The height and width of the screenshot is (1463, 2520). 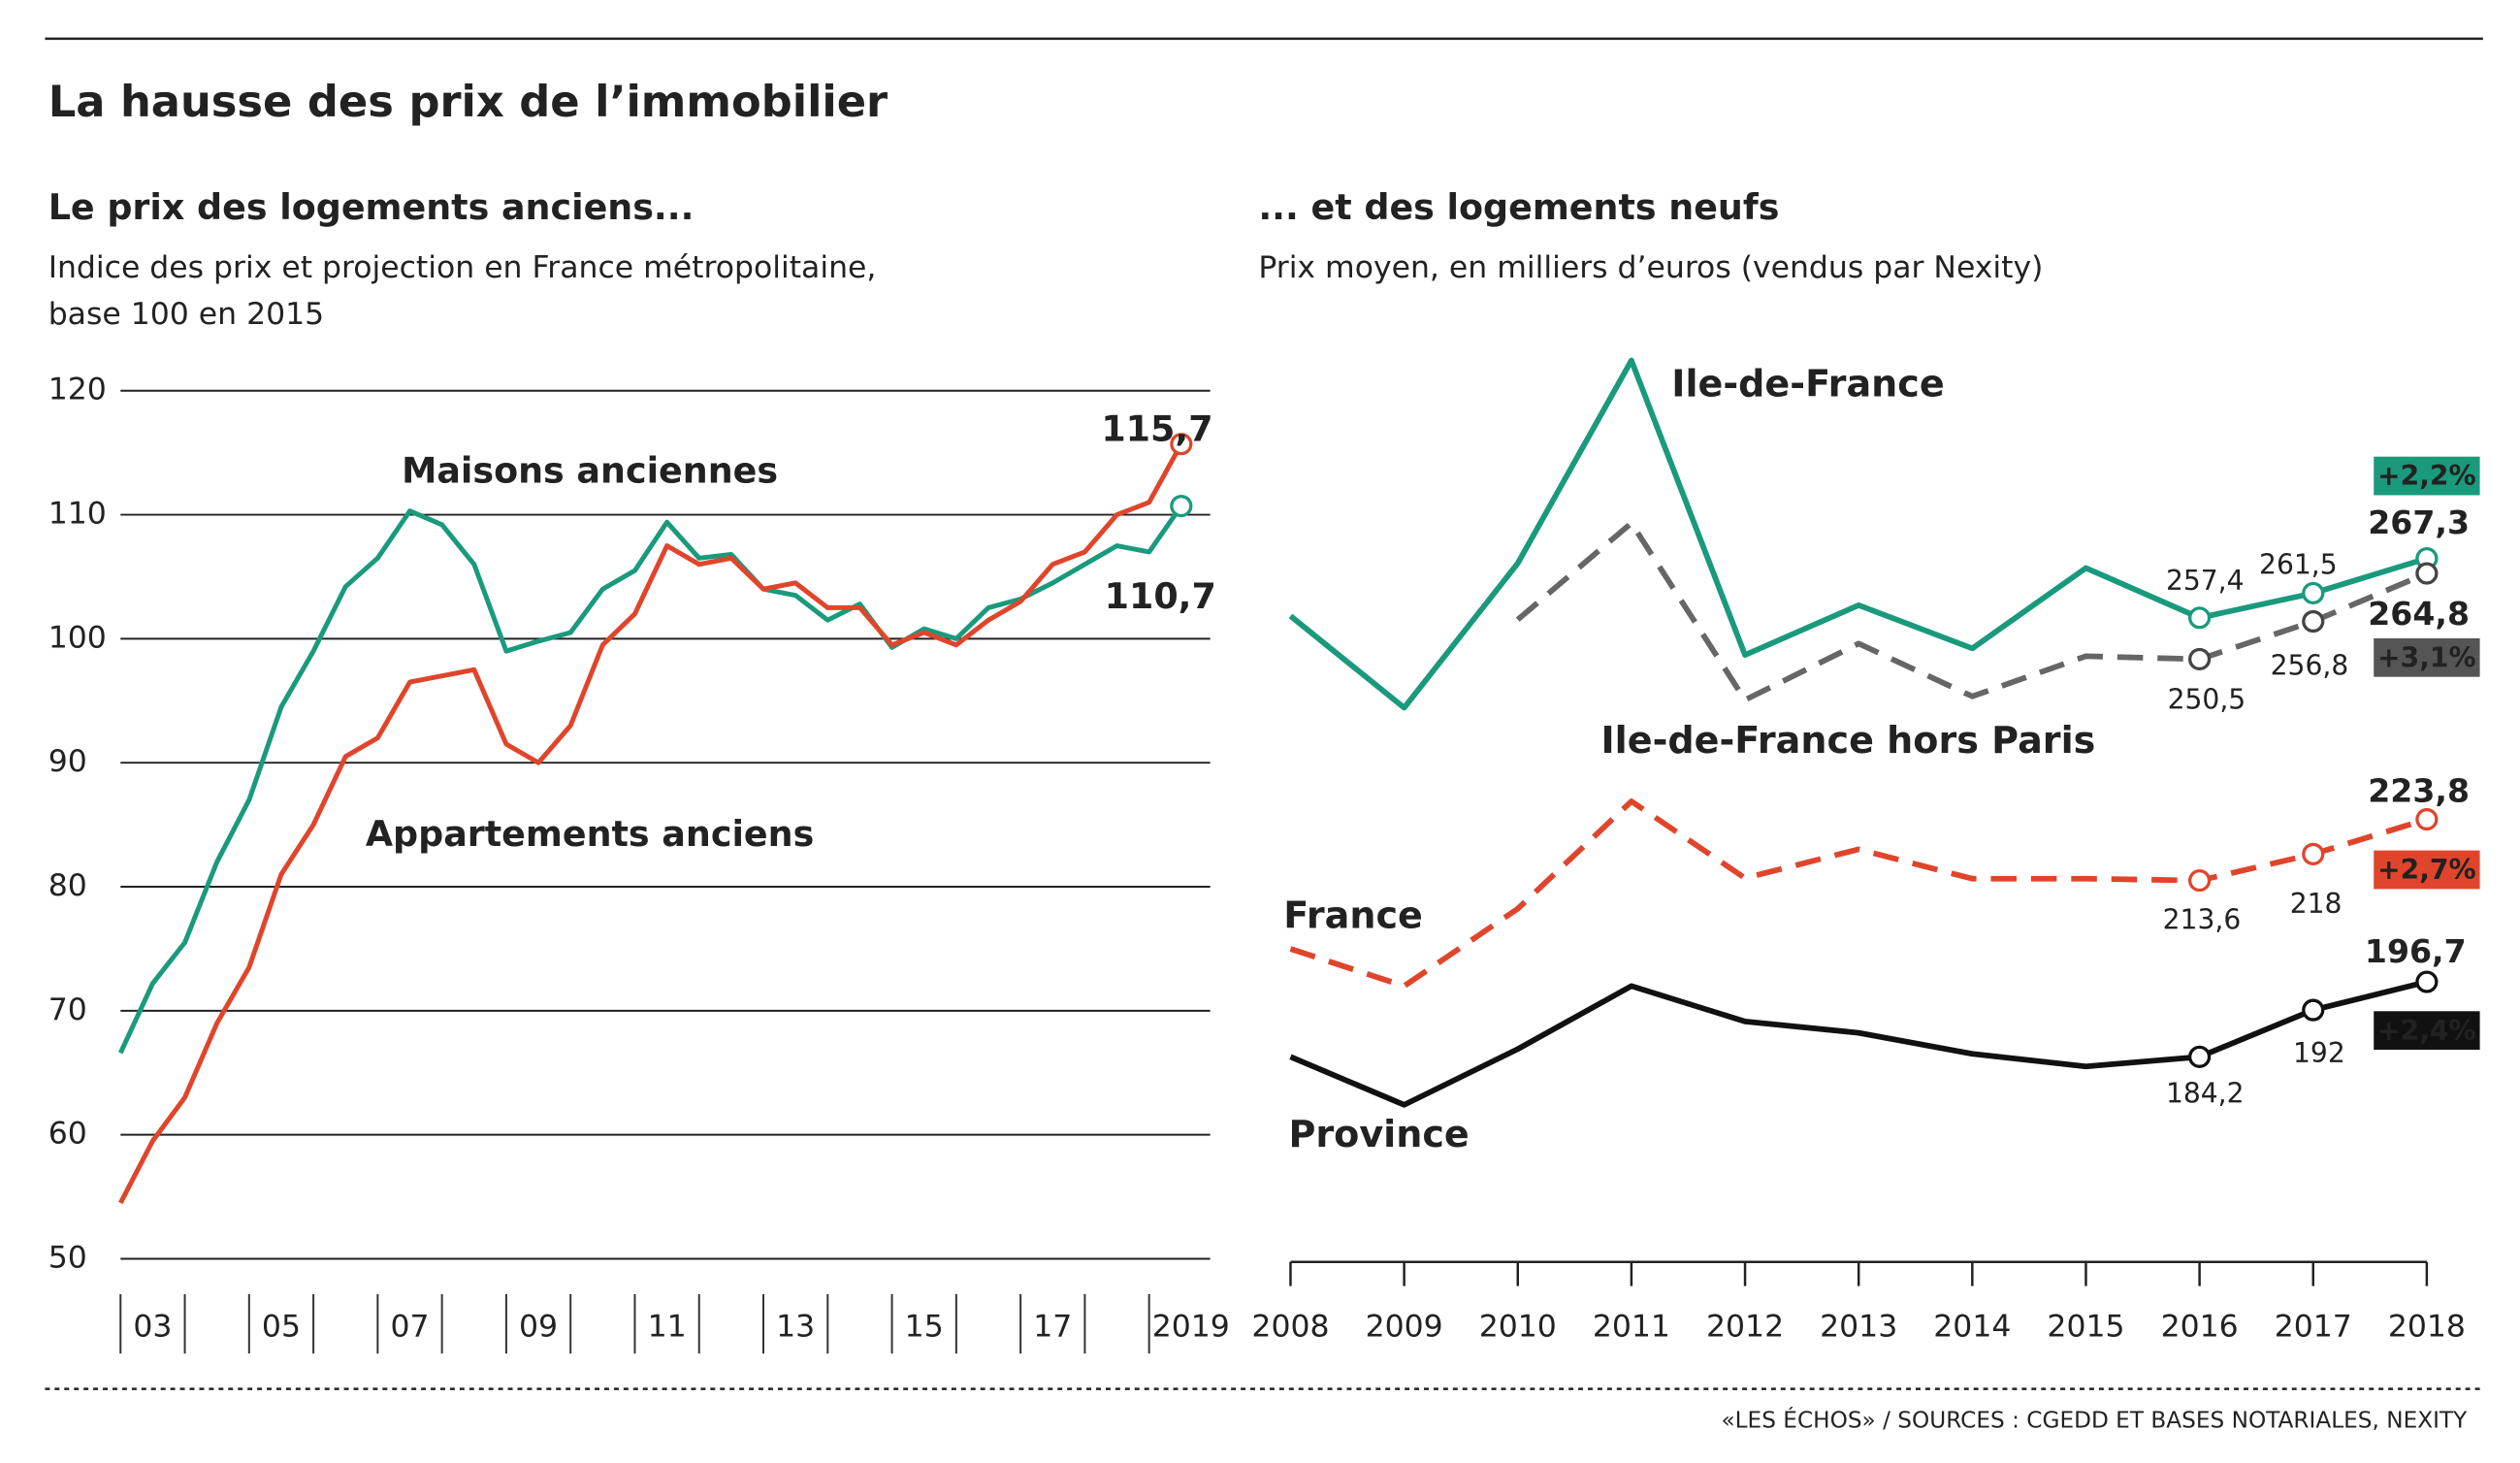 What do you see at coordinates (67, 885) in the screenshot?
I see `y-tick-label: 80` at bounding box center [67, 885].